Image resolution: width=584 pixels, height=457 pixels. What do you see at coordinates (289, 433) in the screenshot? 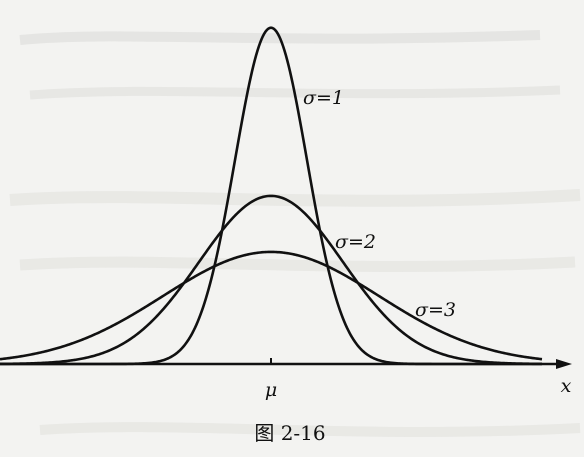
I see `figure-caption: 图 2-16` at bounding box center [289, 433].